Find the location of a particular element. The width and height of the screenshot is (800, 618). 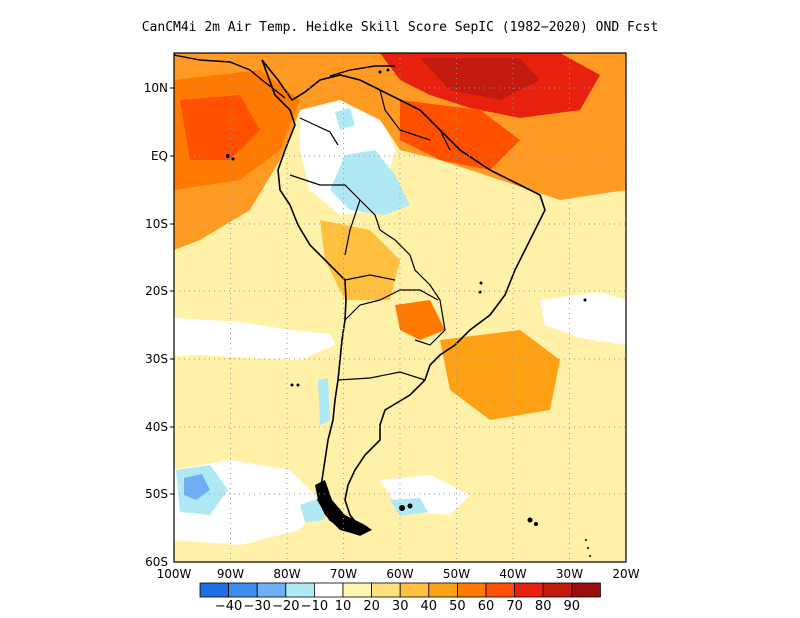

chile-cool-patch is located at coordinates (312, 510).